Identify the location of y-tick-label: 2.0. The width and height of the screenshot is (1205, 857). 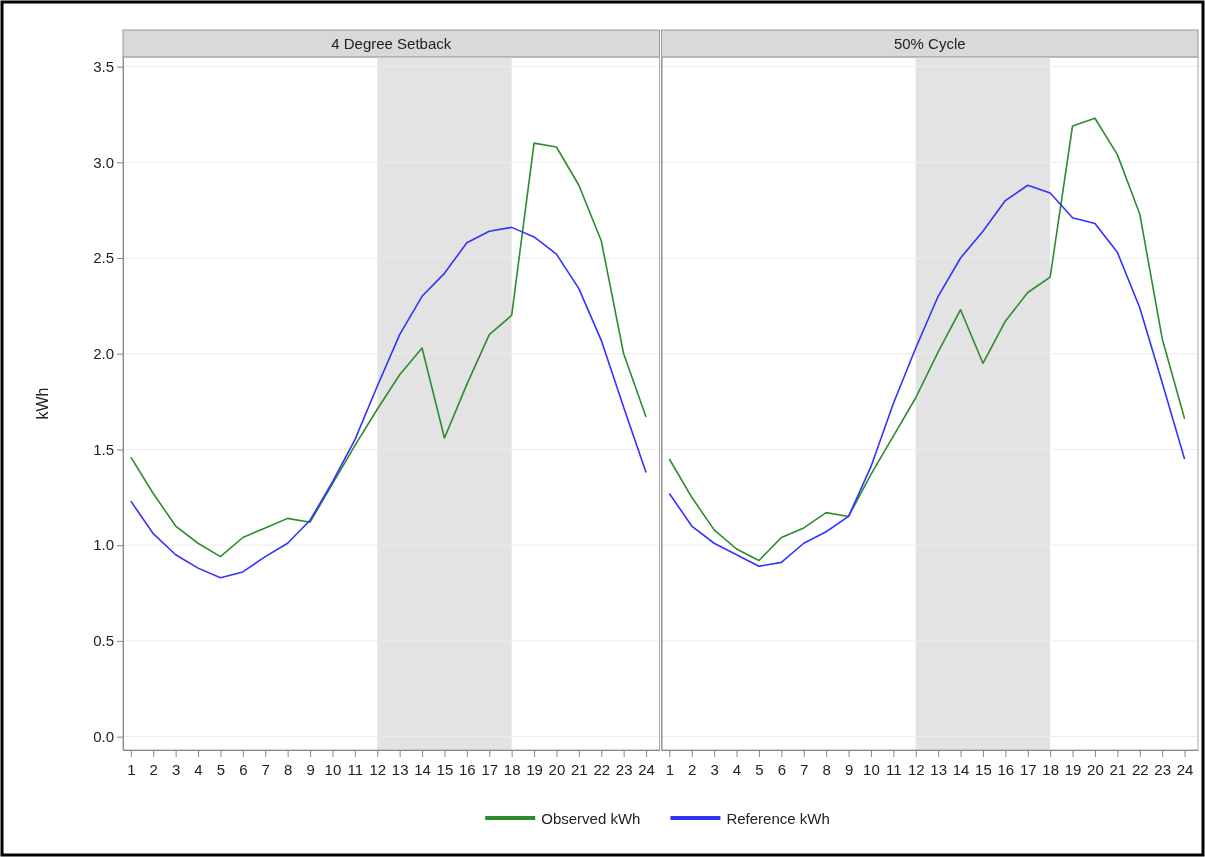
(103, 354).